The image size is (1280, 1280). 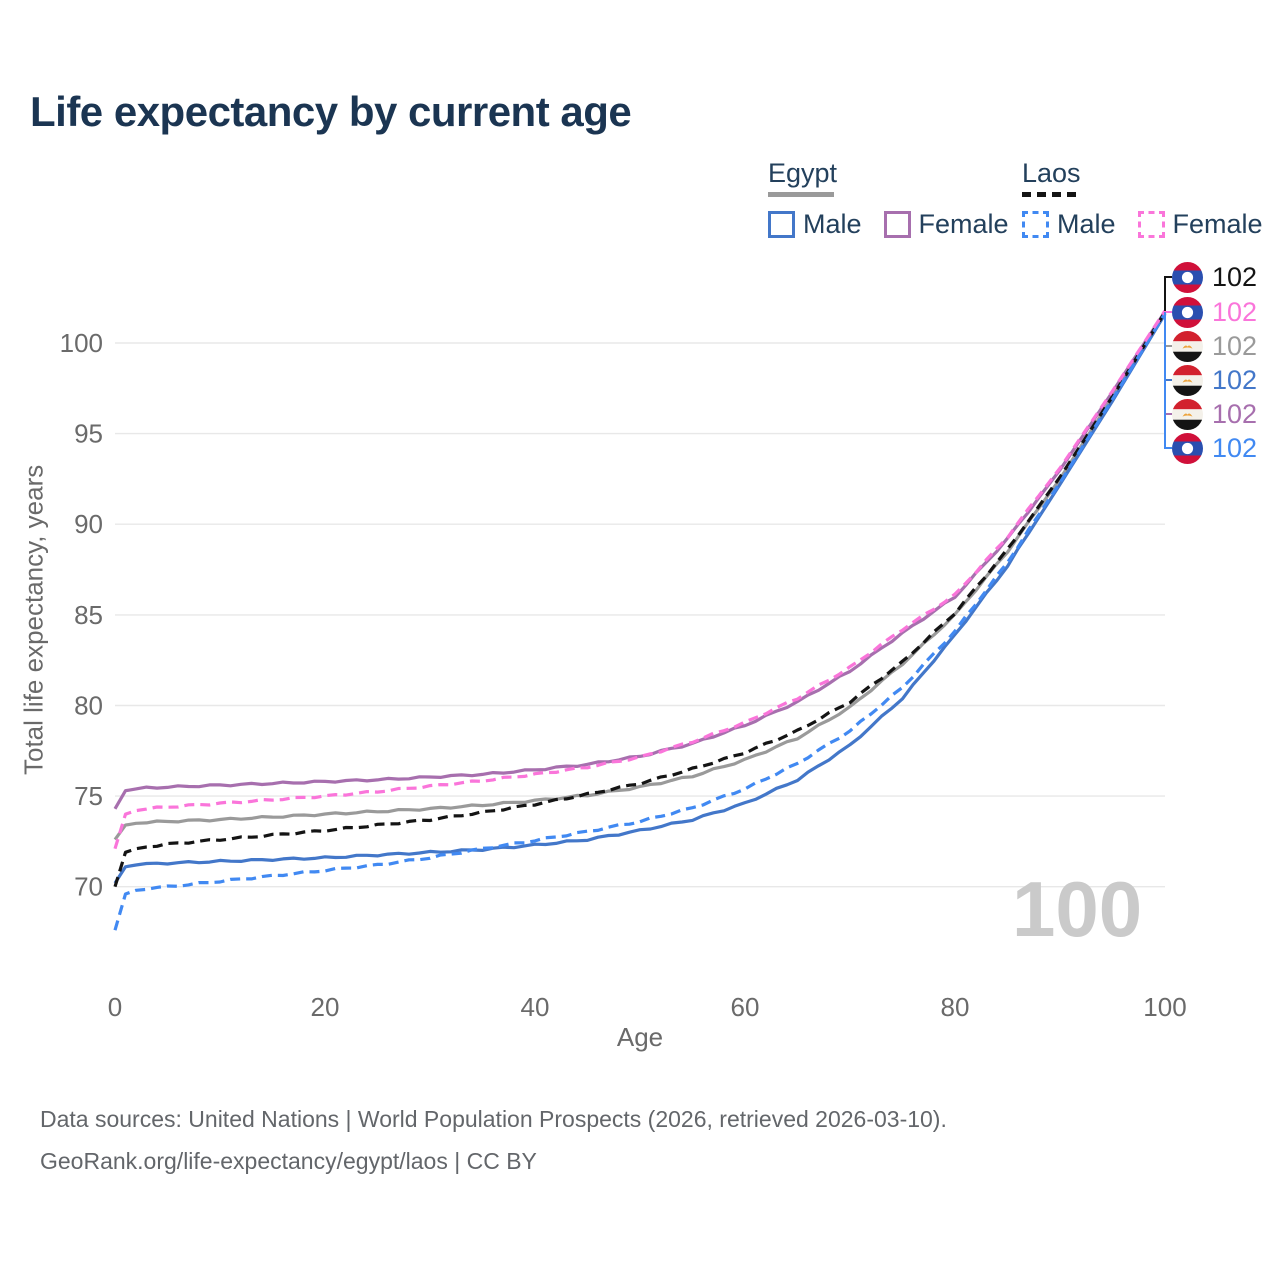 What do you see at coordinates (801, 194) in the screenshot?
I see `egypt-underline-swatch` at bounding box center [801, 194].